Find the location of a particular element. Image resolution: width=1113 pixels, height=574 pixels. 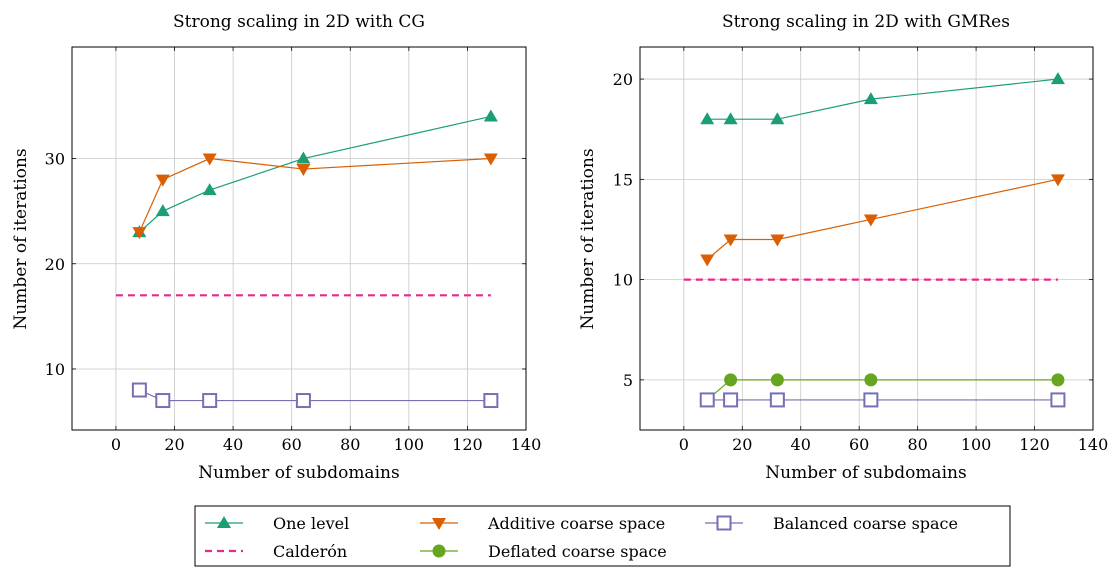

legend-label: One level is located at coordinates (311, 523).